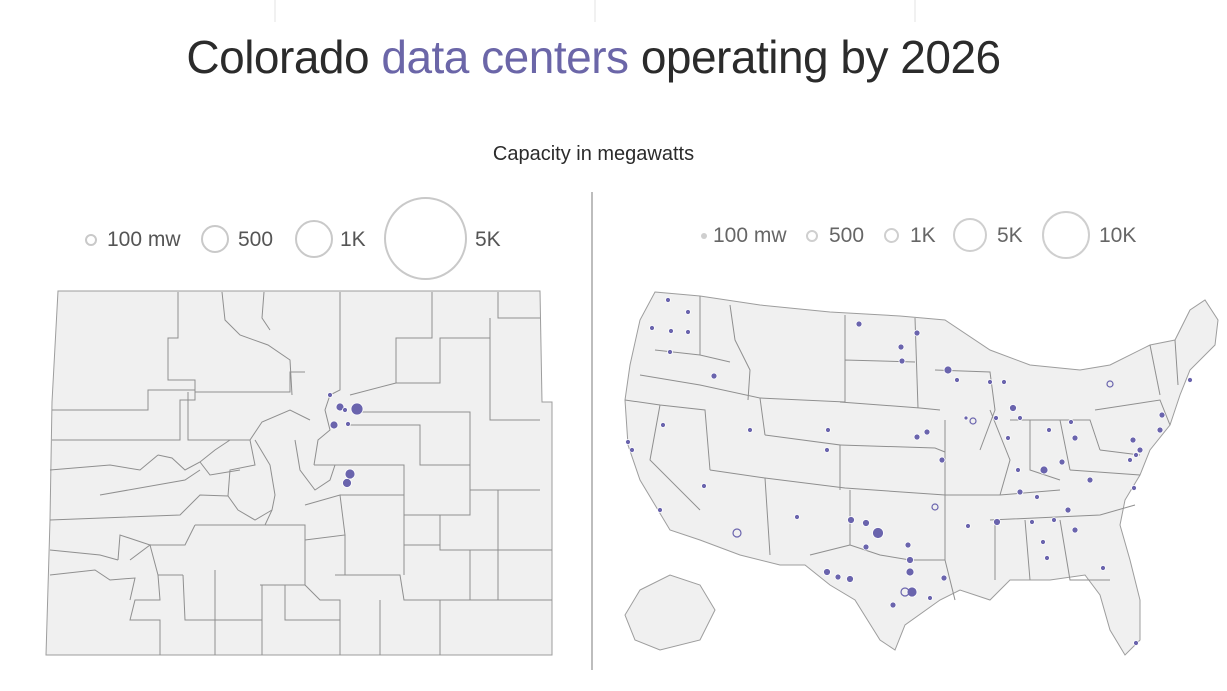 The width and height of the screenshot is (1227, 691). Describe the element at coordinates (256, 239) in the screenshot. I see `legend-label-500mw: 500` at that location.